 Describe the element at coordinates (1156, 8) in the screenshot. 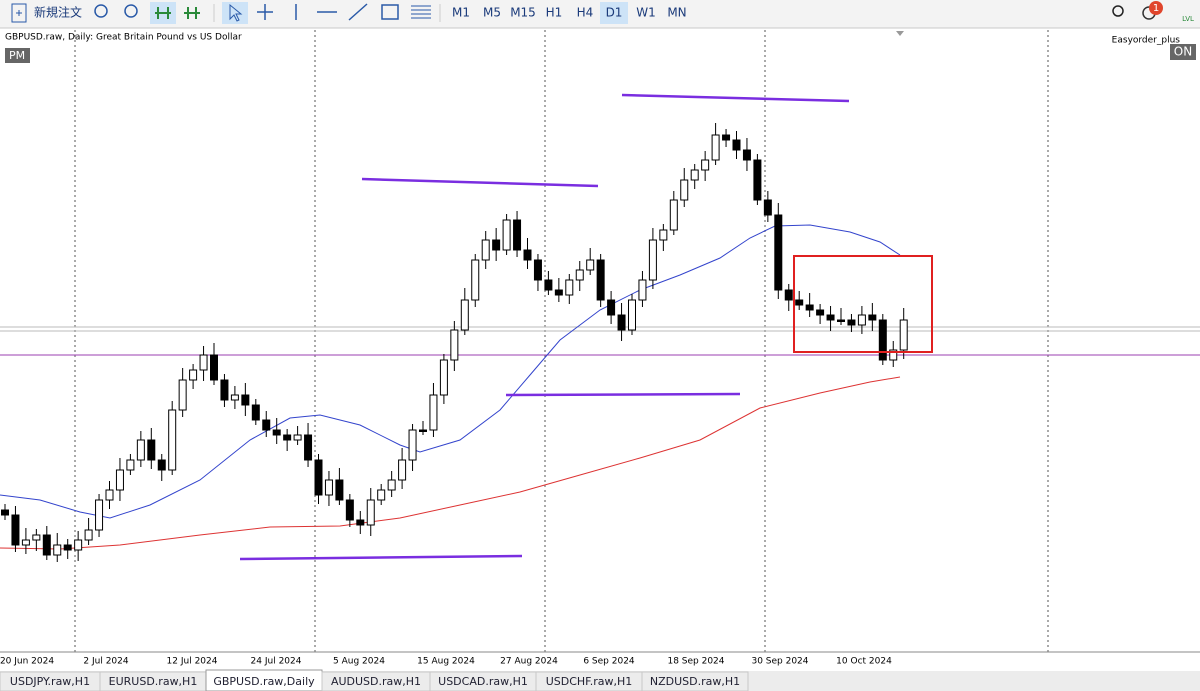

I see `notification-count: 1` at that location.